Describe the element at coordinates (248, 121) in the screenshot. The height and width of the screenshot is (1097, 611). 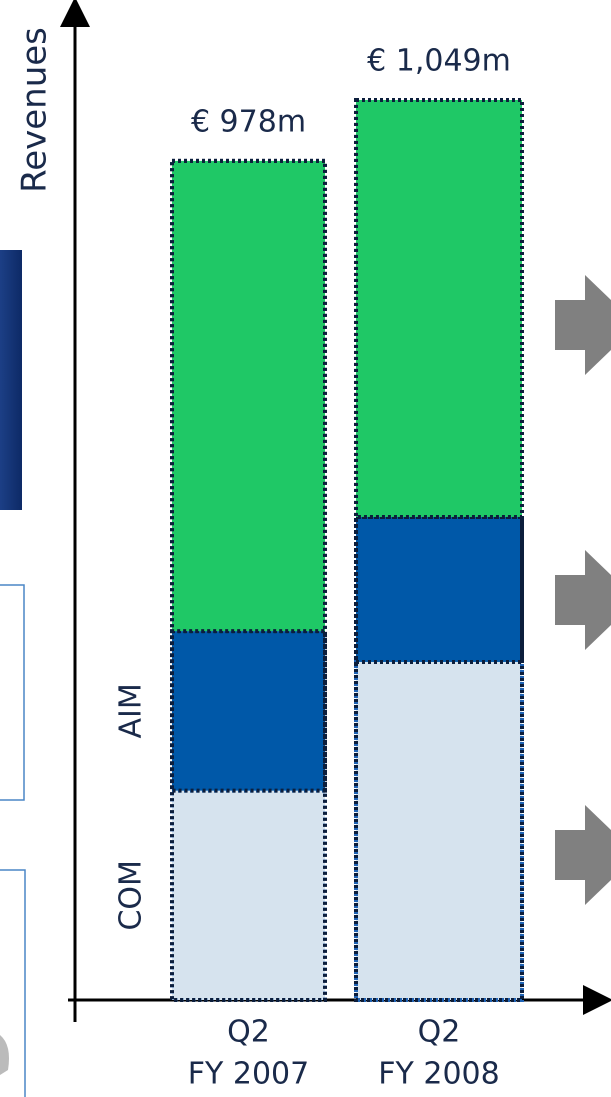
I see `total-label: € 978m` at that location.